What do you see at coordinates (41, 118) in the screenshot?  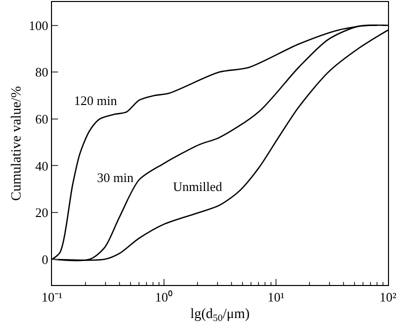 I see `y-tick-label: 60` at bounding box center [41, 118].